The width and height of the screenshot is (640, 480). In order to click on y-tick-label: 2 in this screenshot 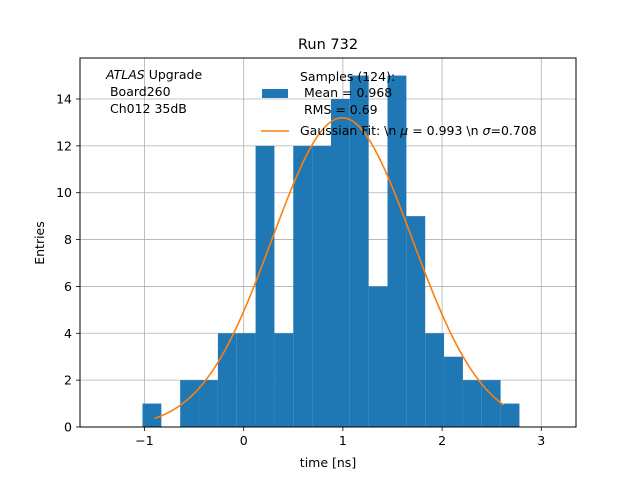, I will do `click(68, 380)`.